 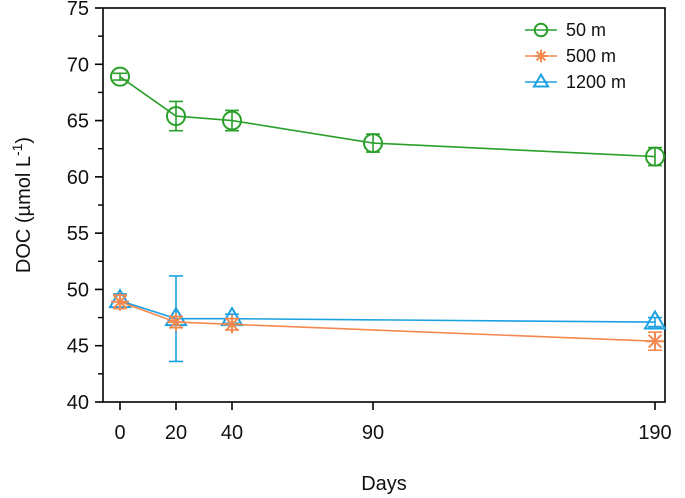 I want to click on series-1200-m, so click(x=387, y=319).